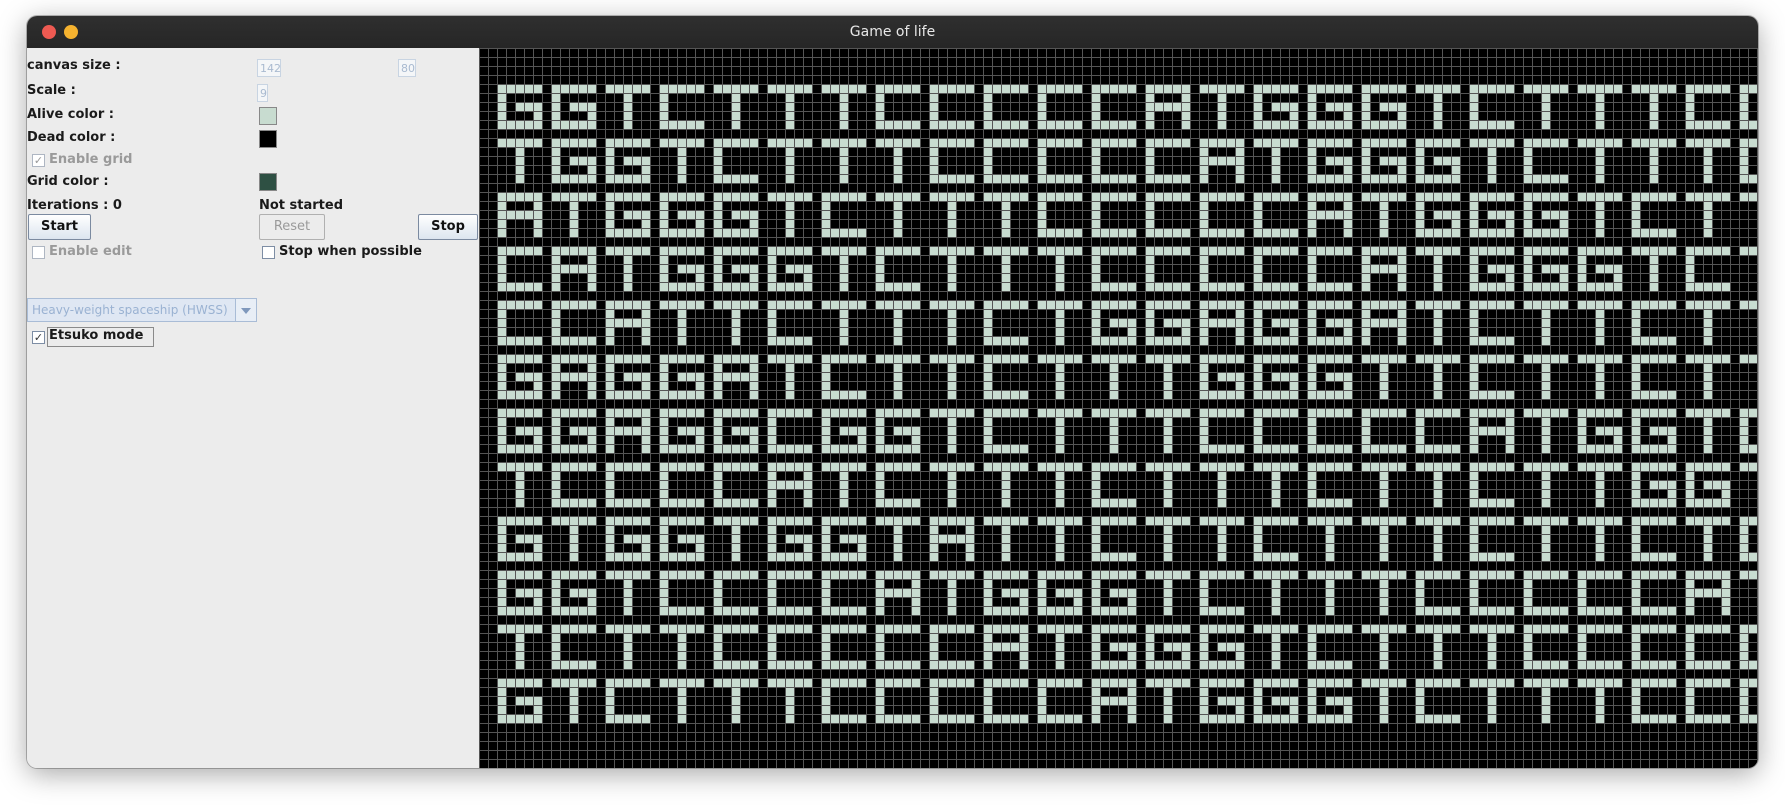 This screenshot has width=1785, height=809. I want to click on enable-edit-checkbox, so click(38, 252).